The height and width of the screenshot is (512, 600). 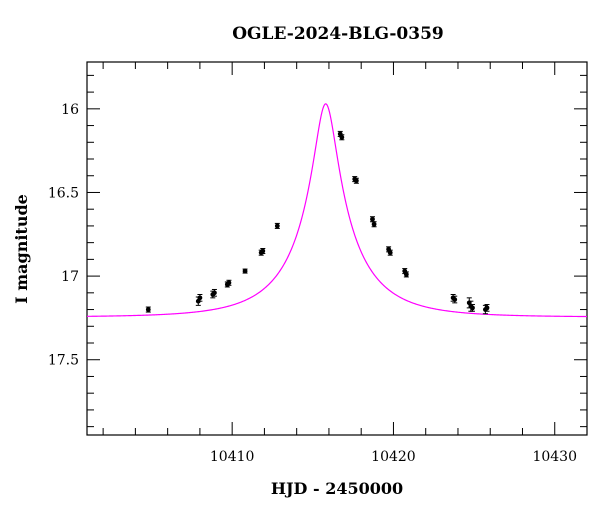 What do you see at coordinates (337, 488) in the screenshot?
I see `x-axis-label: HJD - 2450000` at bounding box center [337, 488].